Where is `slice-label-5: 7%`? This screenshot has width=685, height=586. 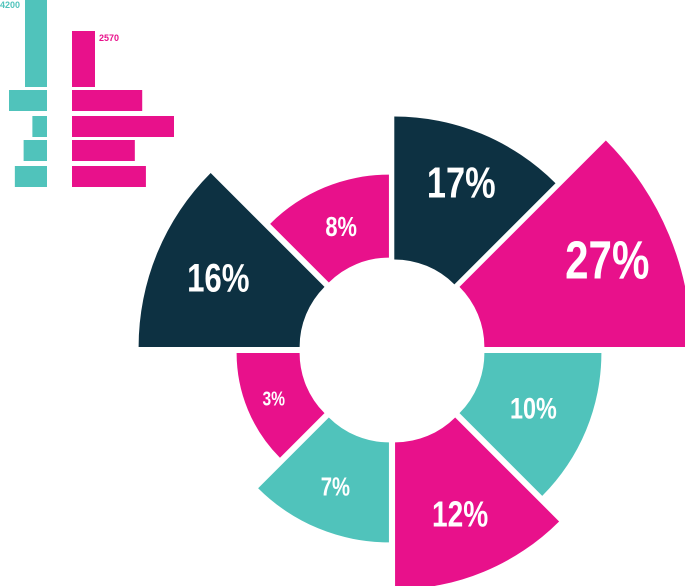
slice-label-5: 7% is located at coordinates (336, 486).